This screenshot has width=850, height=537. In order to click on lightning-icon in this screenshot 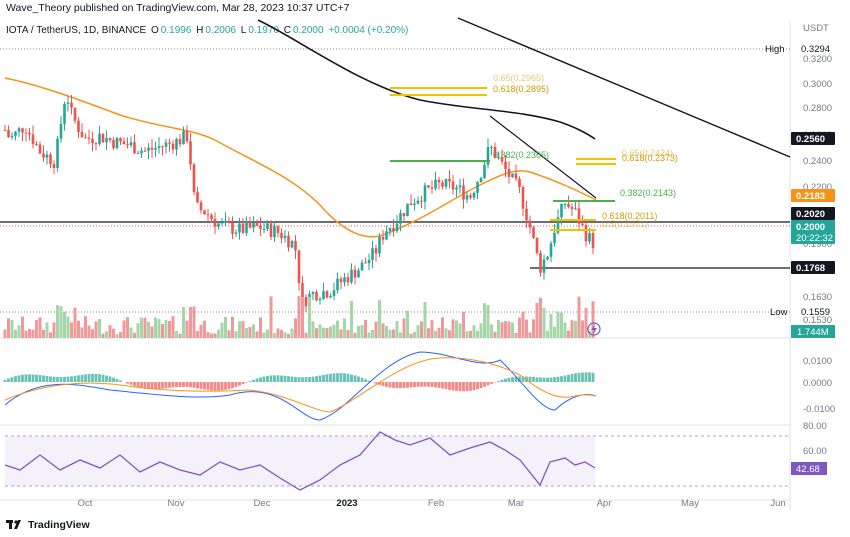, I will do `click(594, 329)`.